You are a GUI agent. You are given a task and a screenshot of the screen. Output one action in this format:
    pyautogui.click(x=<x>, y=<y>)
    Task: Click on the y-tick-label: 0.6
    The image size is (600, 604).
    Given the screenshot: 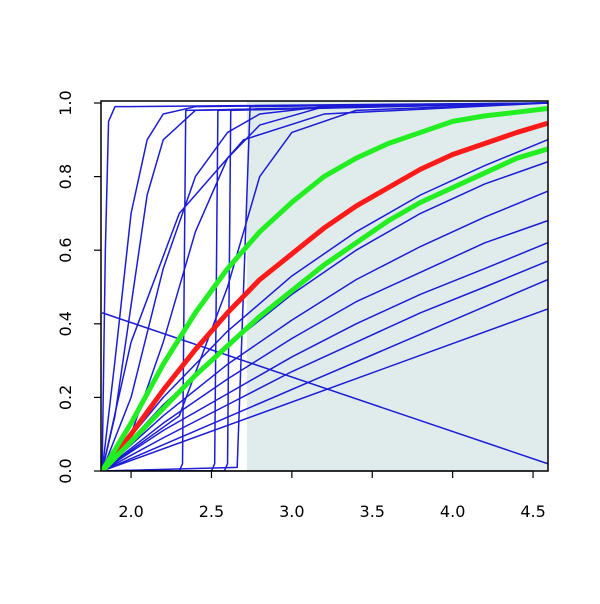 What is the action you would take?
    pyautogui.click(x=65, y=249)
    